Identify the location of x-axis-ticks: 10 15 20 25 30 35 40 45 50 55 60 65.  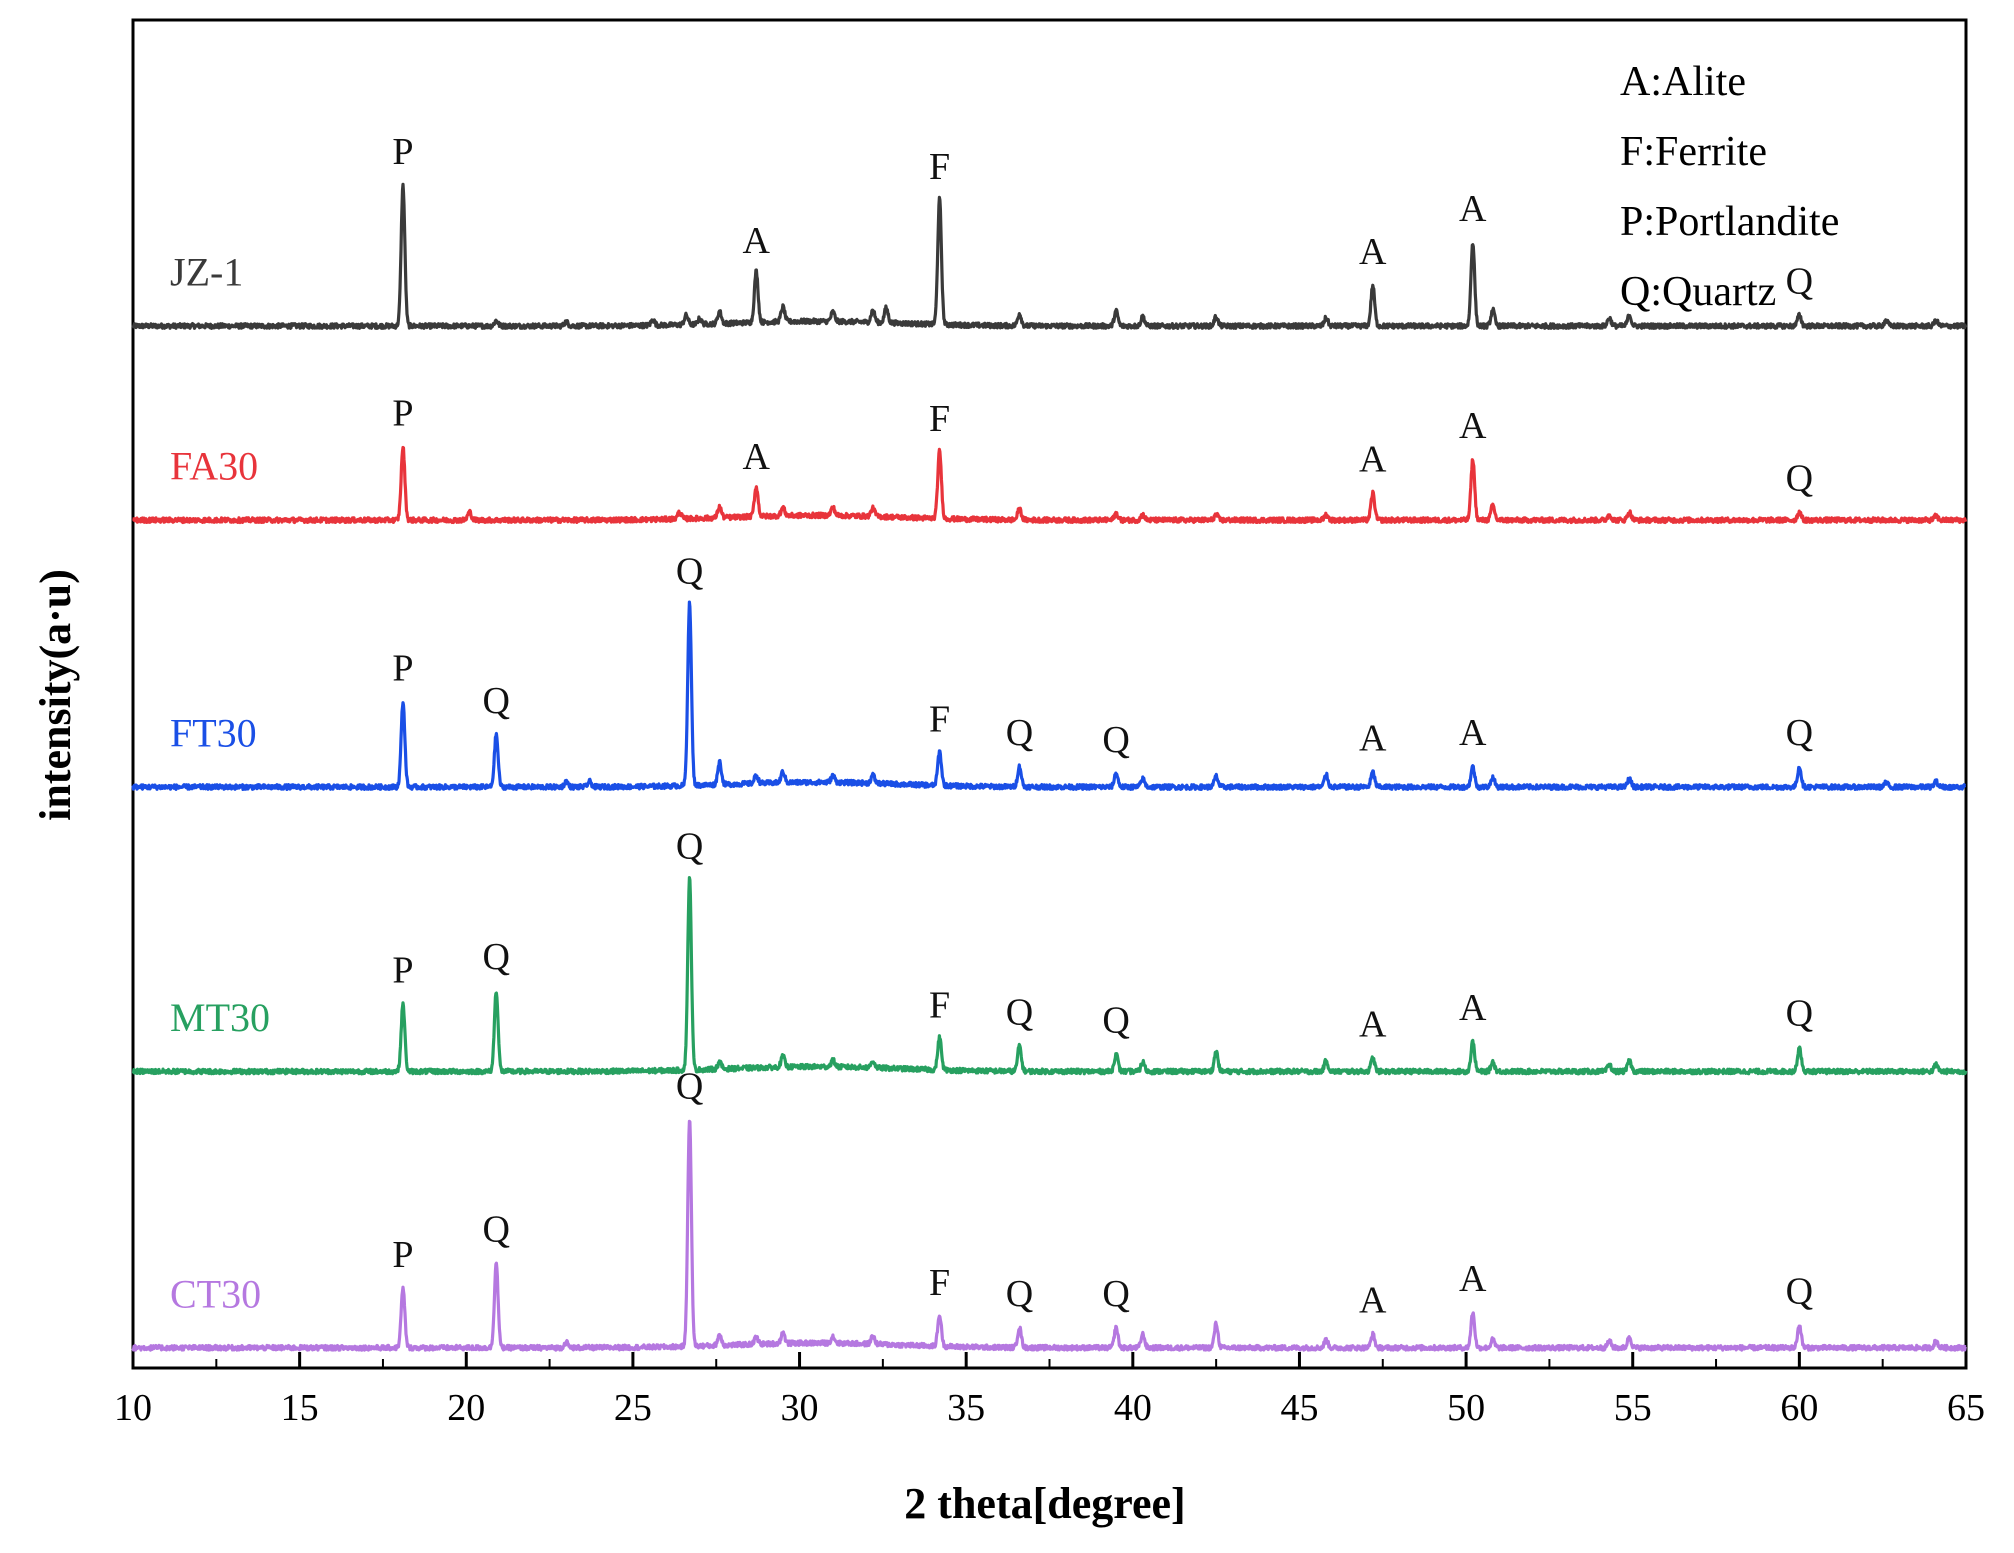
(1049, 1390).